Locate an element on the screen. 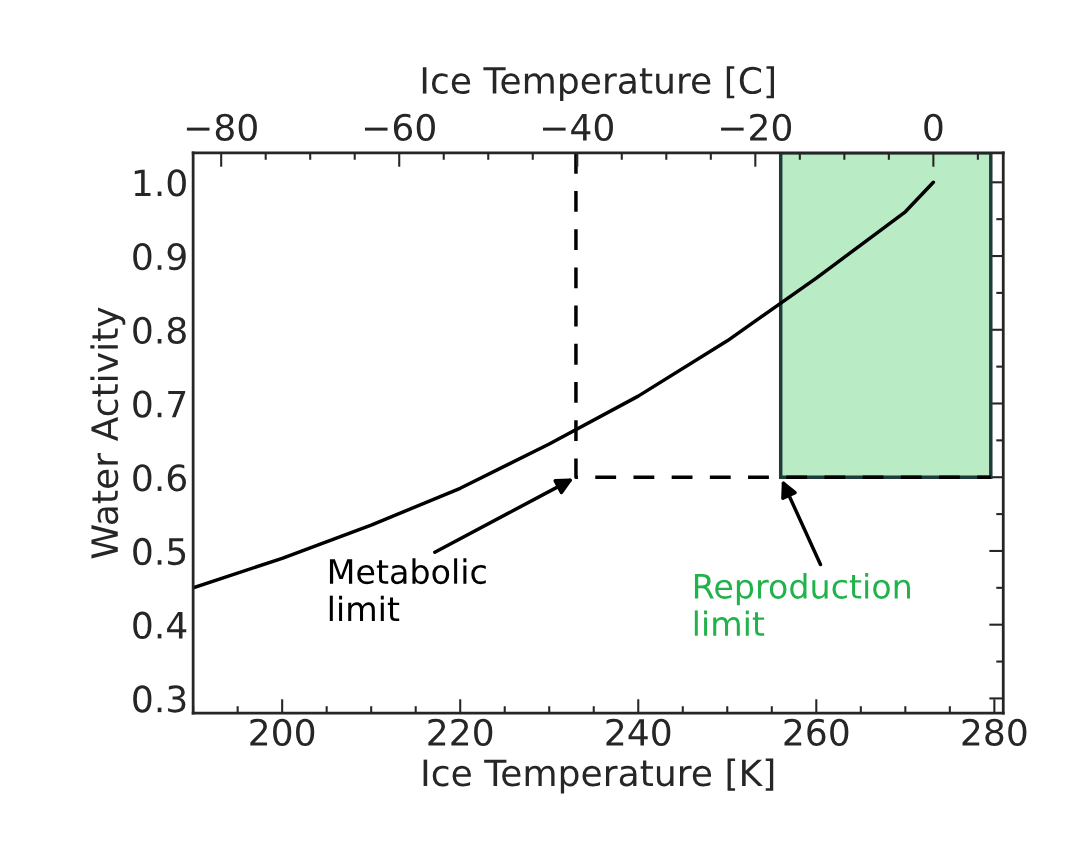 The height and width of the screenshot is (849, 1073). x2-tick-label: −80 is located at coordinates (221, 127).